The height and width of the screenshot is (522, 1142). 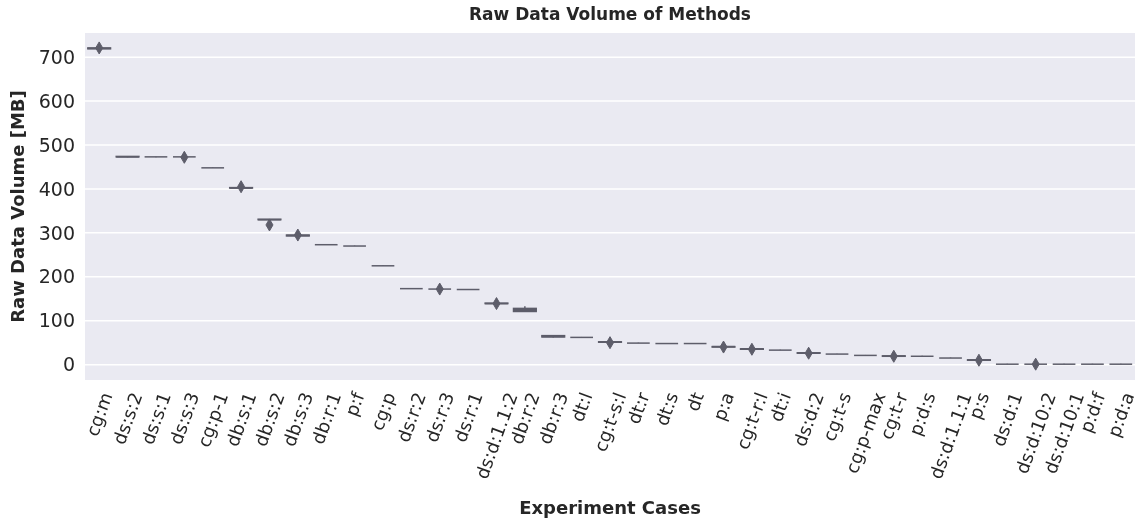 I want to click on y-tick-label: 100, so click(x=56, y=320).